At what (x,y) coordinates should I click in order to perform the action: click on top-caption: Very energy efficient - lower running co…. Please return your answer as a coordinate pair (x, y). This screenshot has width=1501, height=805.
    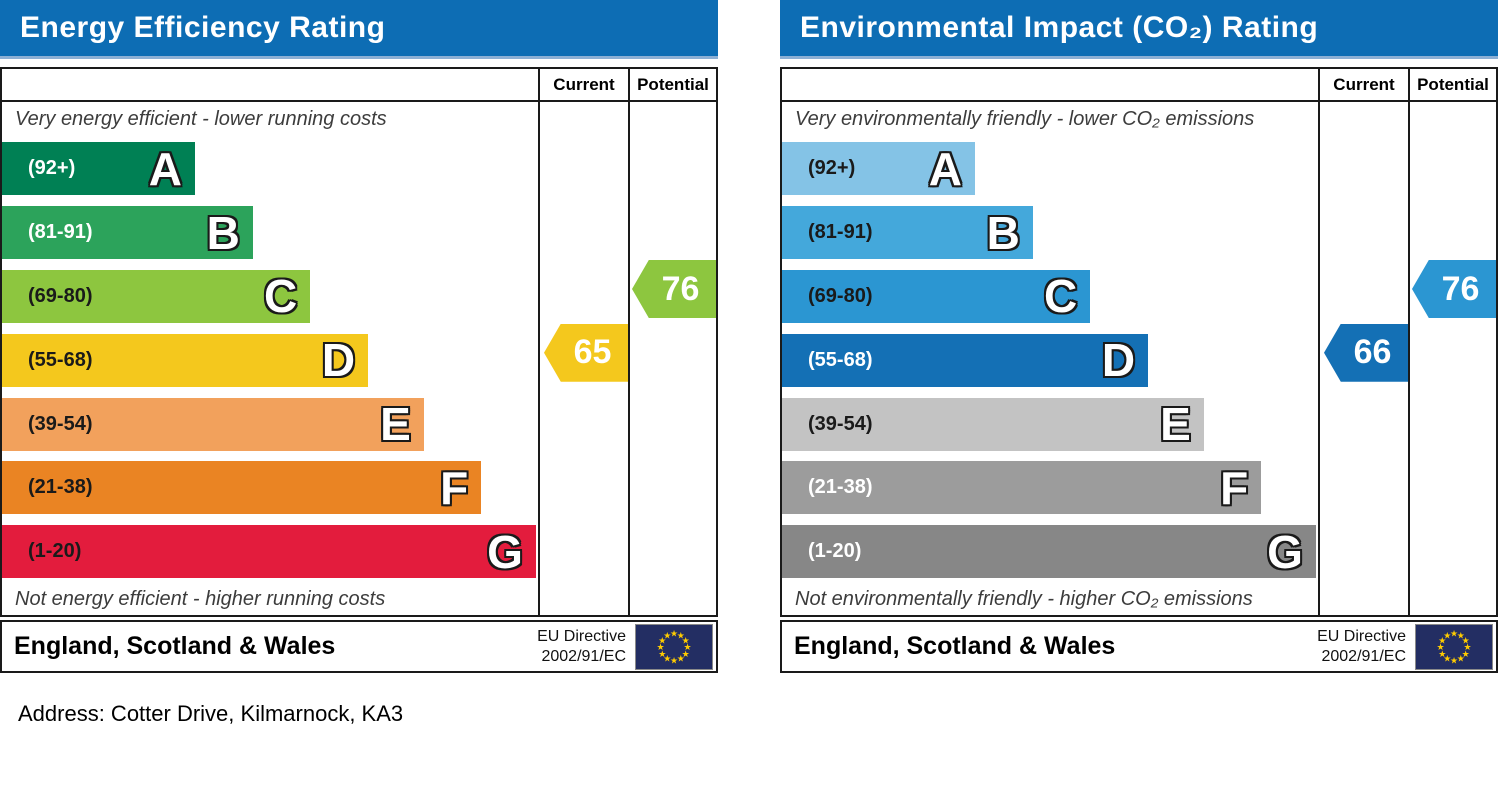
    Looking at the image, I should click on (201, 118).